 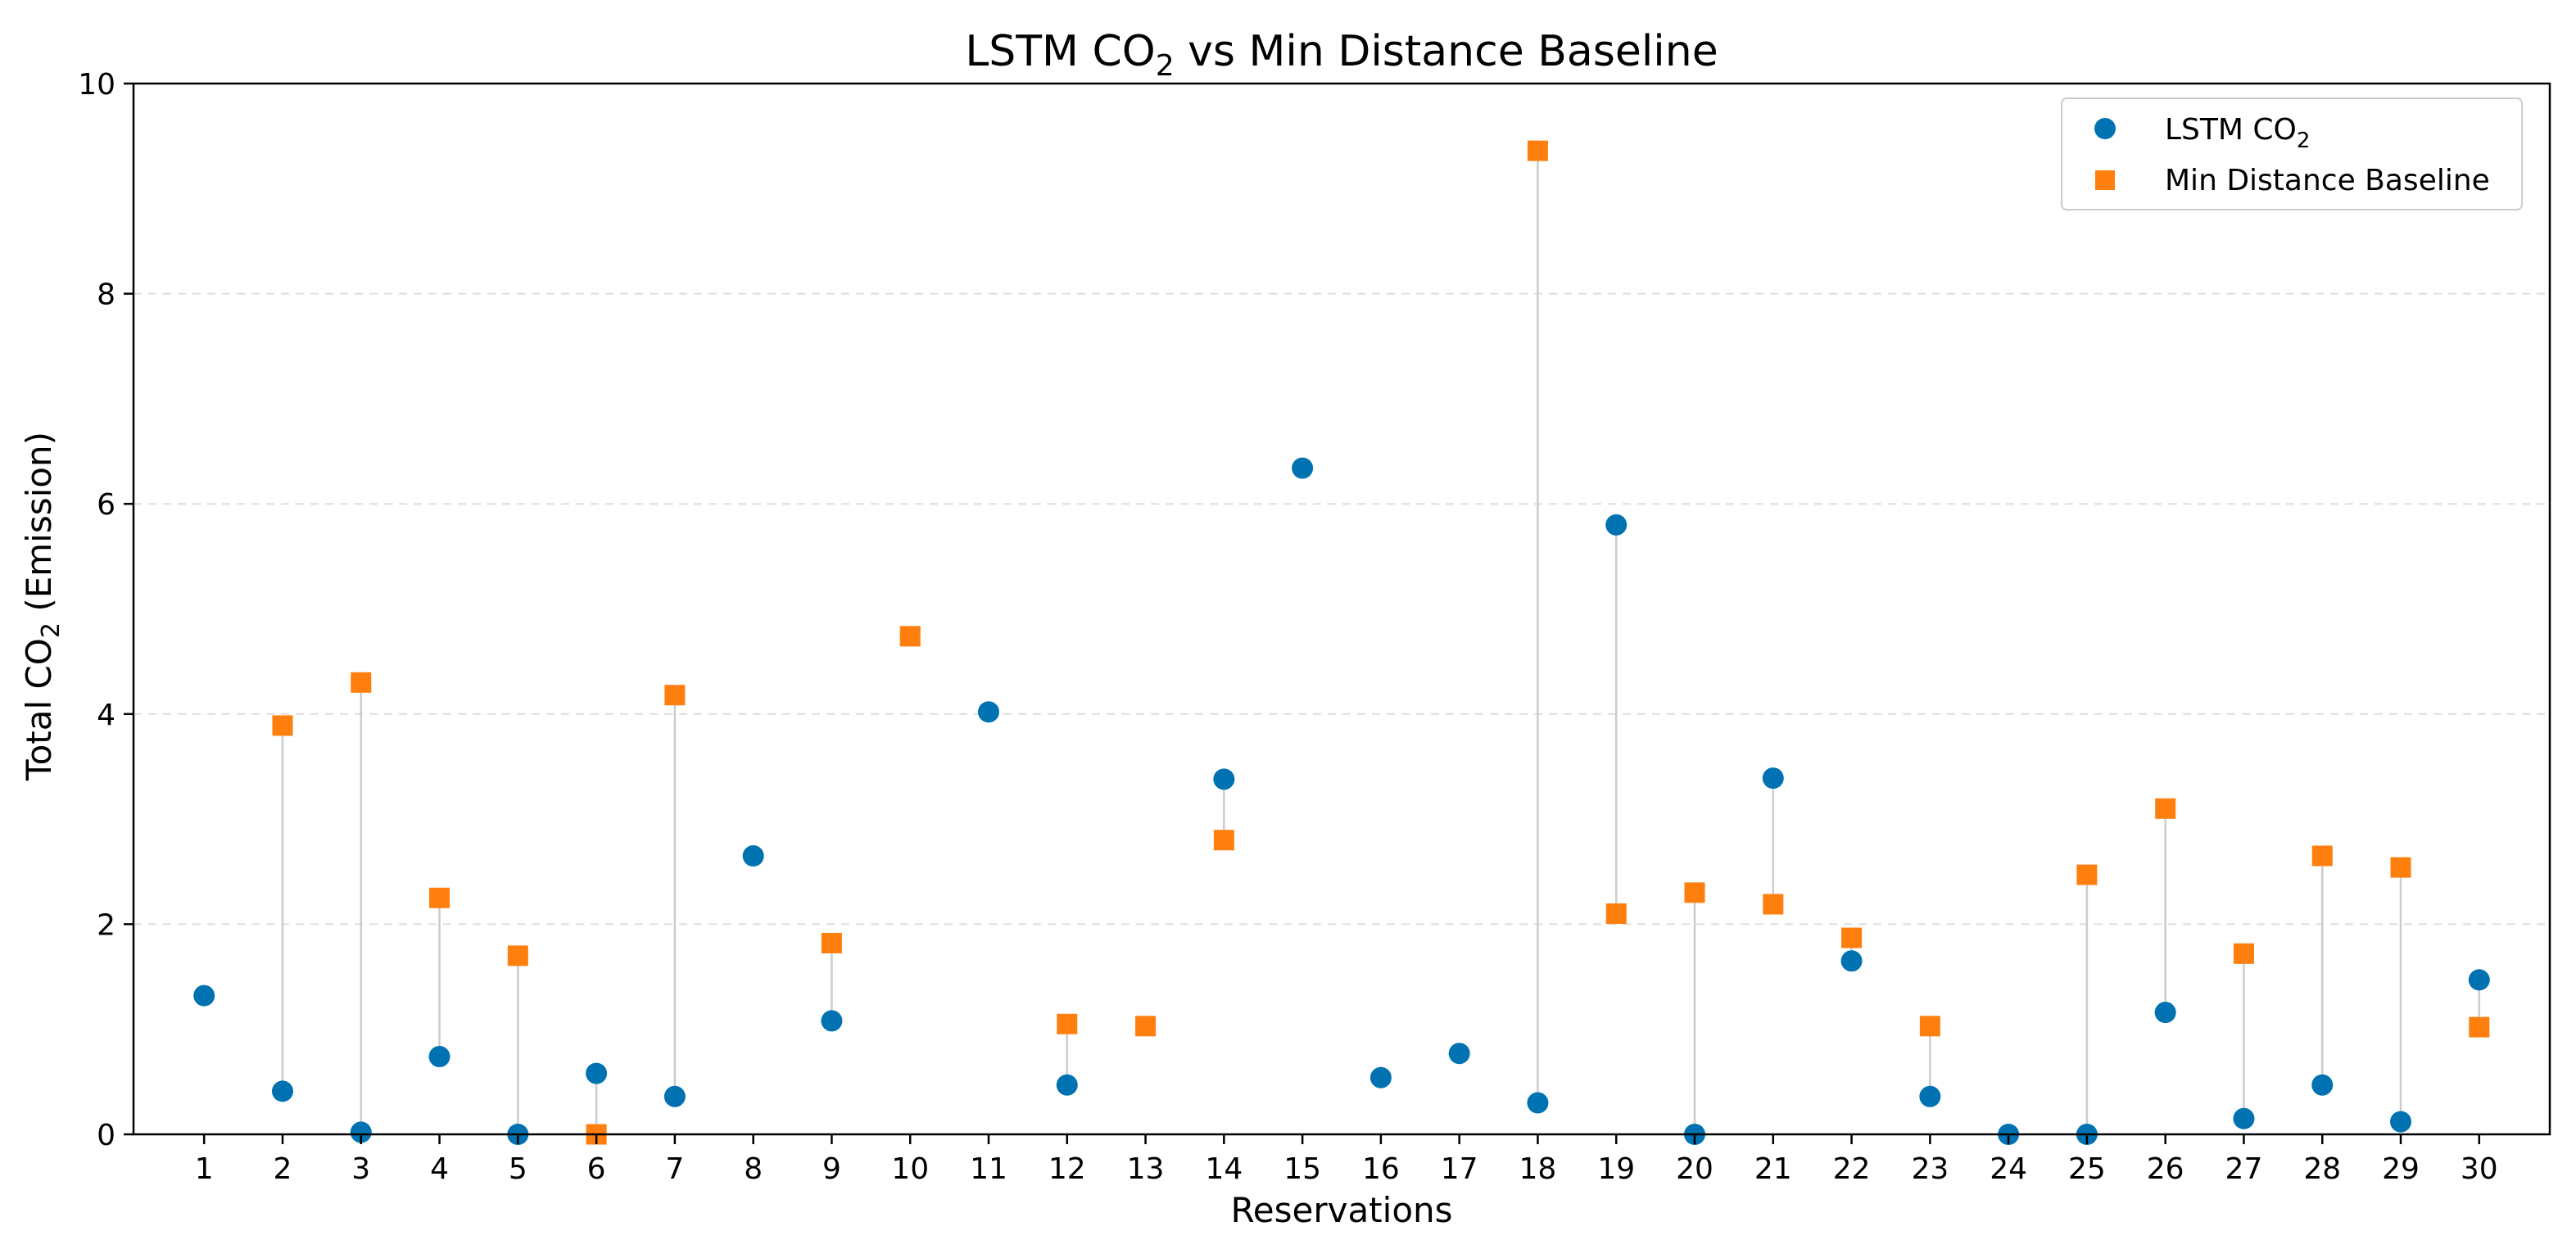 What do you see at coordinates (39, 710) in the screenshot?
I see `y-axis-label-main: Total CO` at bounding box center [39, 710].